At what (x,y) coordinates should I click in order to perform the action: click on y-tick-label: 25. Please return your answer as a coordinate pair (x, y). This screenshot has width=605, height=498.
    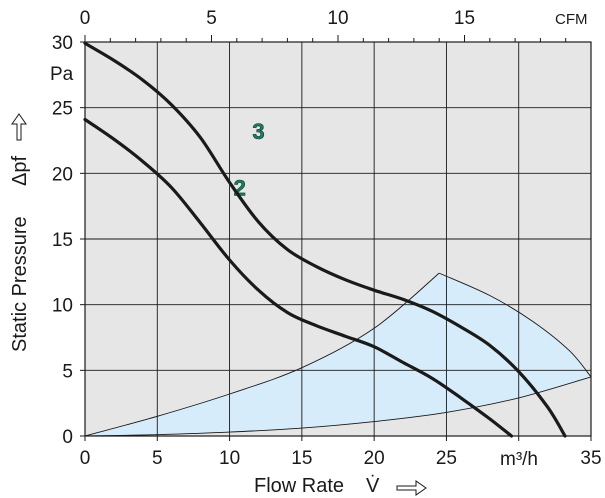
    Looking at the image, I should click on (62, 109).